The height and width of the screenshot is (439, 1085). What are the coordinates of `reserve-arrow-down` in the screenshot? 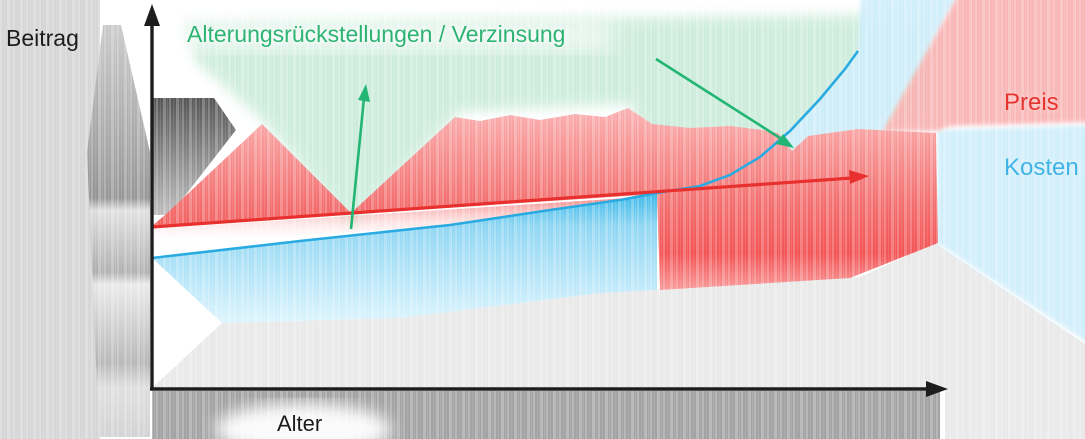 It's located at (718, 98).